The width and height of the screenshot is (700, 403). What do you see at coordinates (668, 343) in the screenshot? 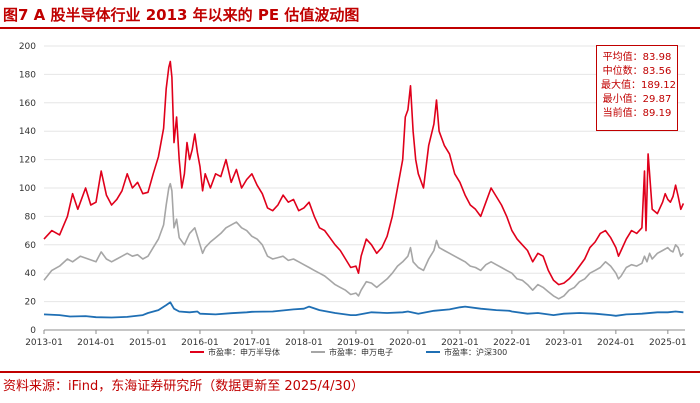
I see `x-tick-label: 2025-01` at bounding box center [668, 343].